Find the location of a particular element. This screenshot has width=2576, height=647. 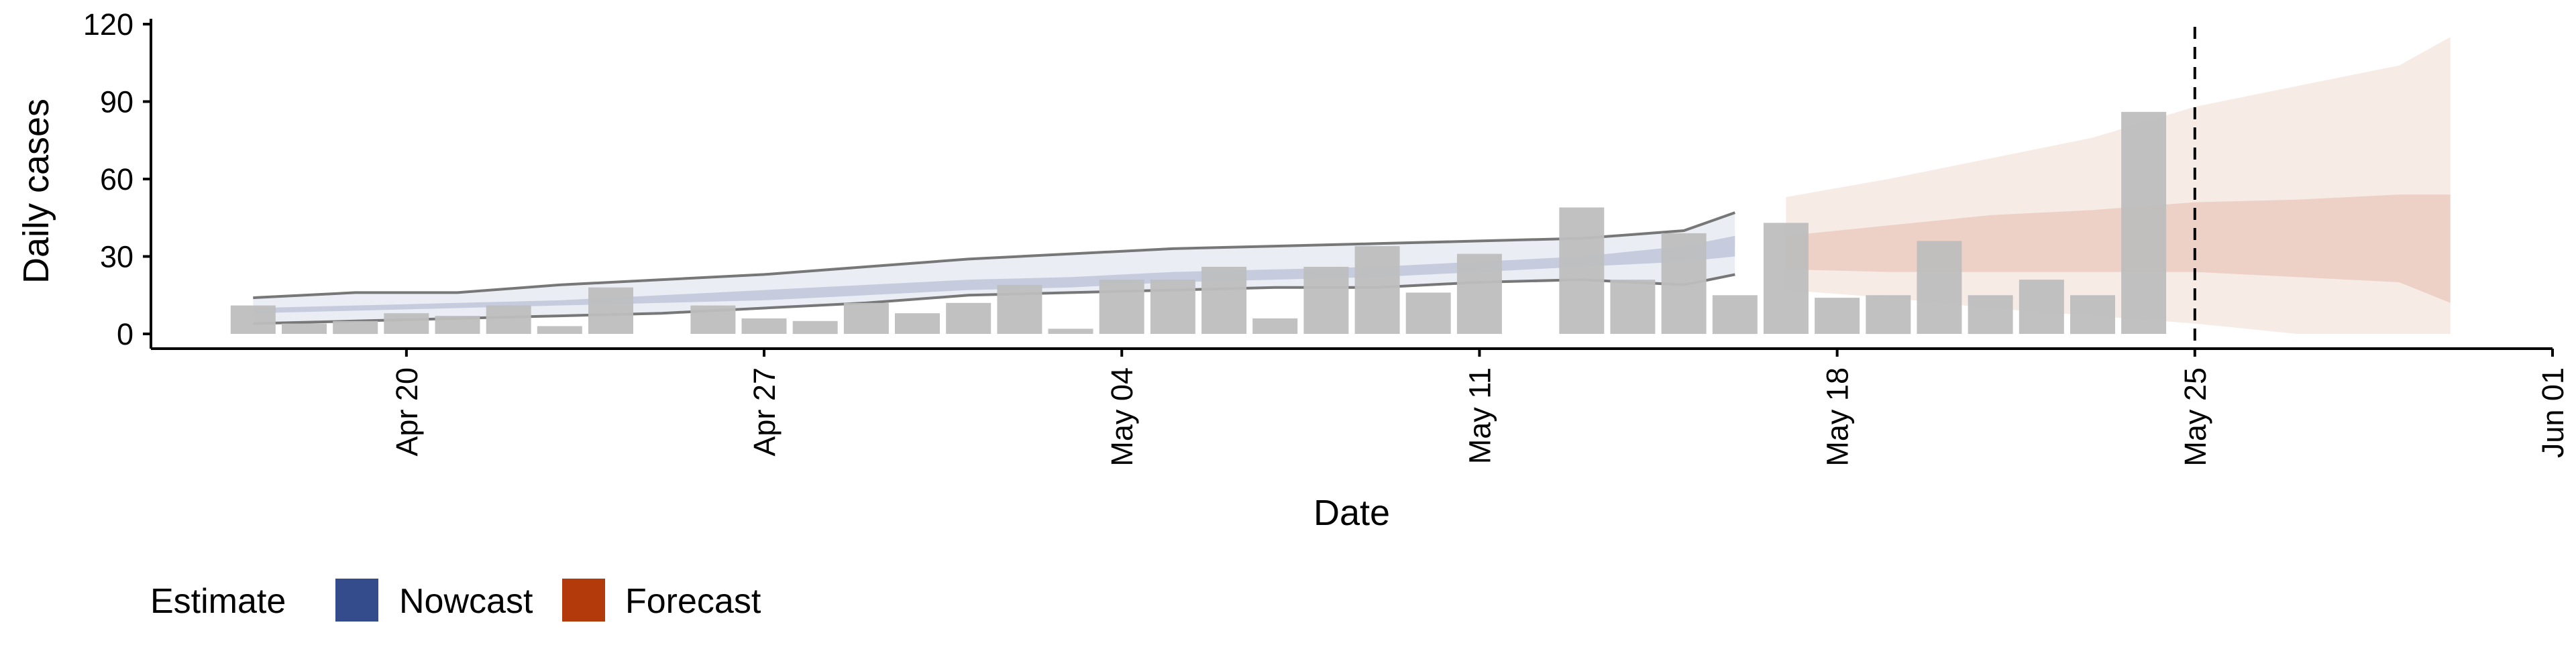

legend: Estimate Nowcast Forecast is located at coordinates (455, 600).